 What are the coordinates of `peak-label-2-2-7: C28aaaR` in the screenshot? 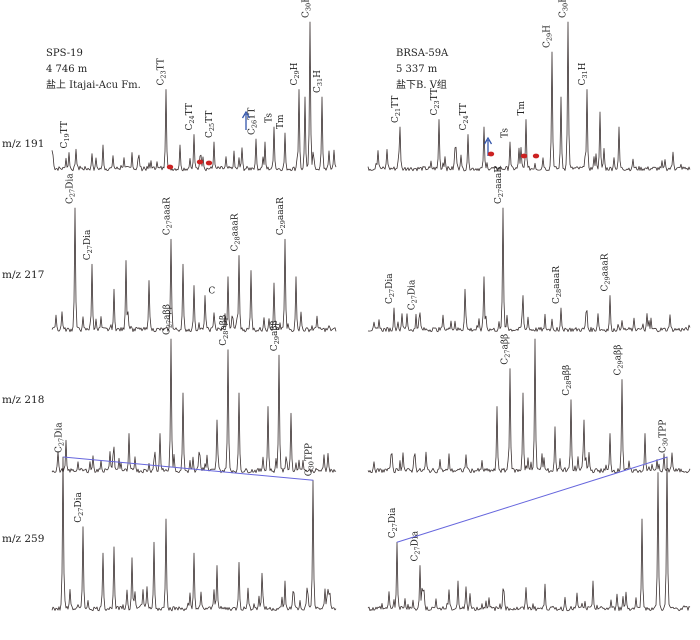 It's located at (557, 285).